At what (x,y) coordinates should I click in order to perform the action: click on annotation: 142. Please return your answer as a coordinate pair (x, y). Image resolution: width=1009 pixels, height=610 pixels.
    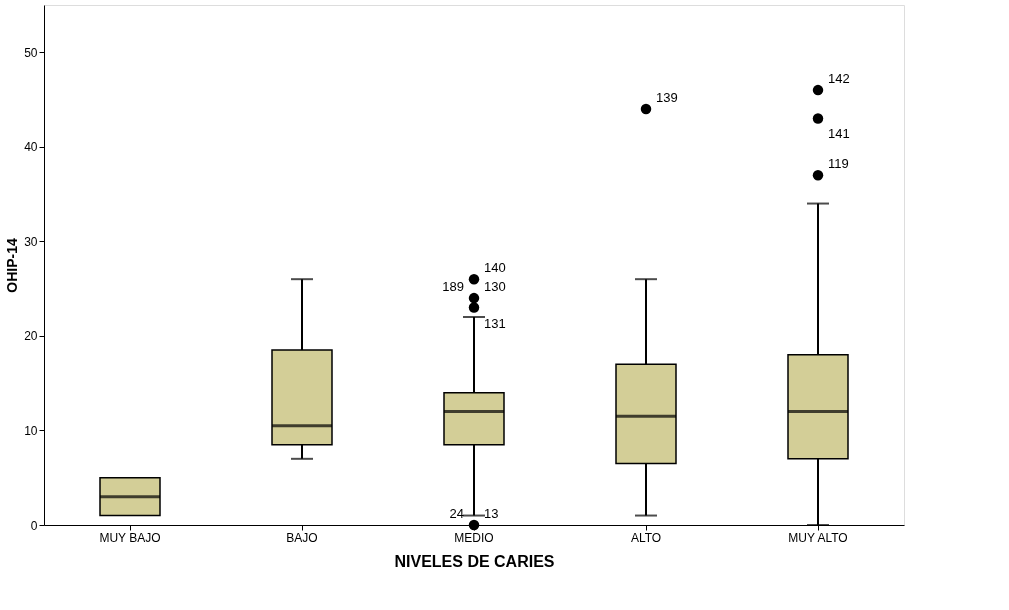
    Looking at the image, I should click on (839, 79).